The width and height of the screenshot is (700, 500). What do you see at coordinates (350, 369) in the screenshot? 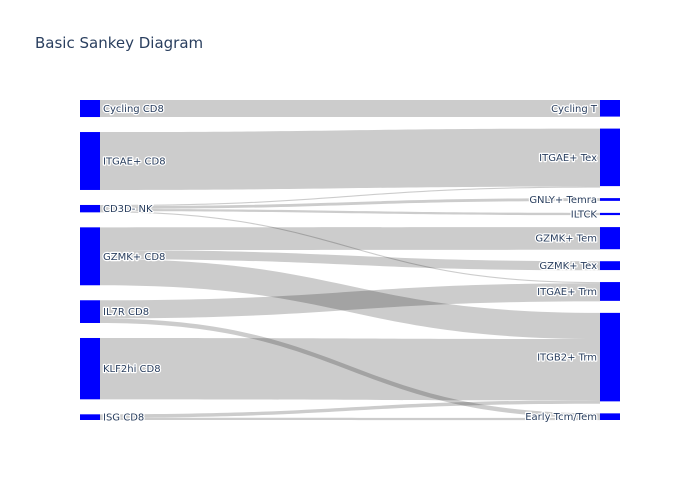
I see `link-klf2hi-cd8-to-itgb2-trm` at bounding box center [350, 369].